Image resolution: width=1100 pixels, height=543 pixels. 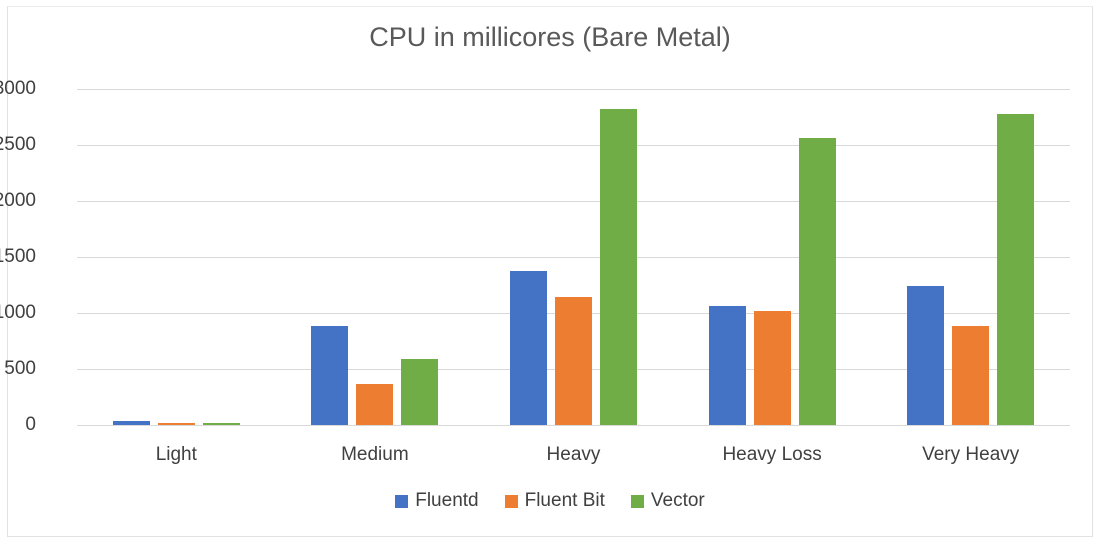 What do you see at coordinates (573, 361) in the screenshot?
I see `bar-fluent-bit-heavy` at bounding box center [573, 361].